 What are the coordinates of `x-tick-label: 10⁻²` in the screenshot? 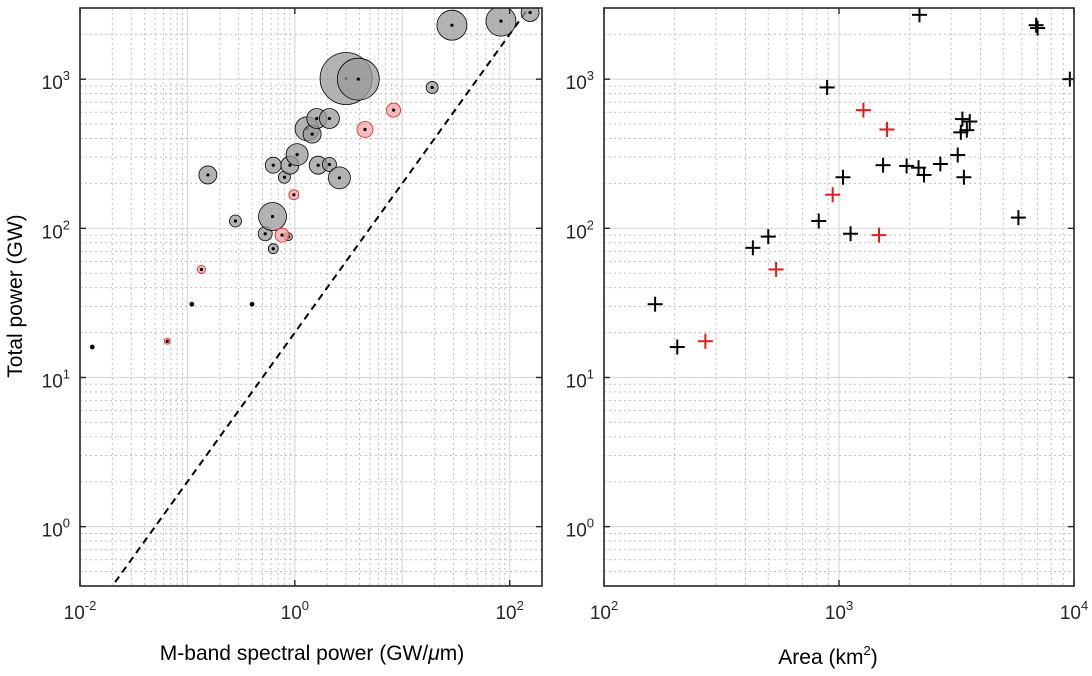 It's located at (80, 611).